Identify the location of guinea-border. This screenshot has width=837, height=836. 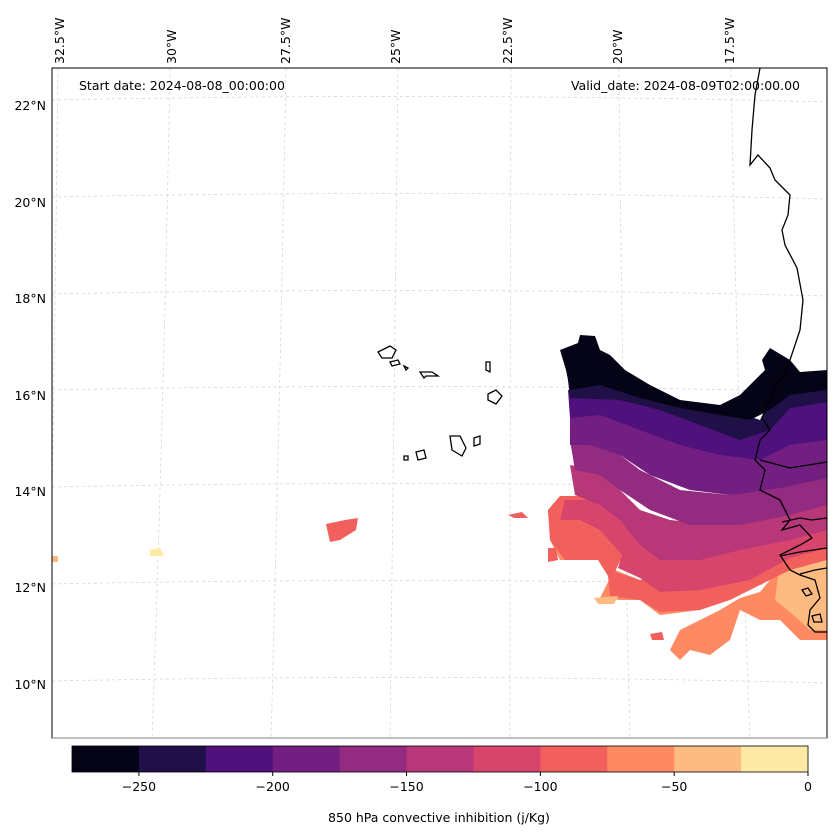
(813, 571).